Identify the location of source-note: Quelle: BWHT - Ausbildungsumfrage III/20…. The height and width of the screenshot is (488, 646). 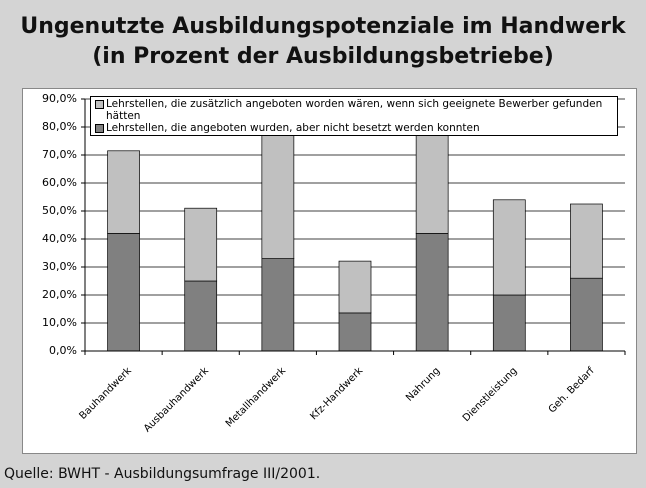
(162, 474).